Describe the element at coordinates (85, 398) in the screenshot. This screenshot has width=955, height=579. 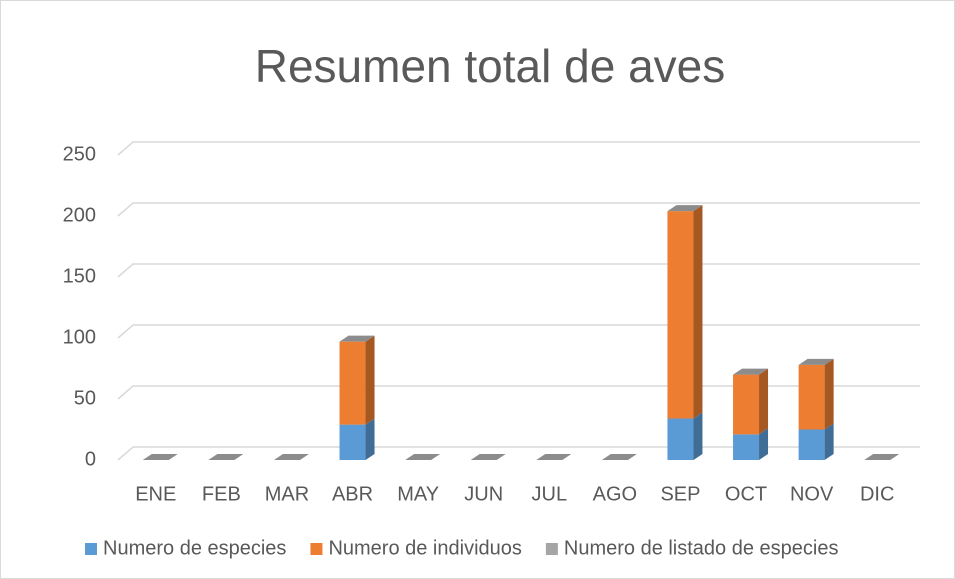
I see `y-tick-label: 50` at that location.